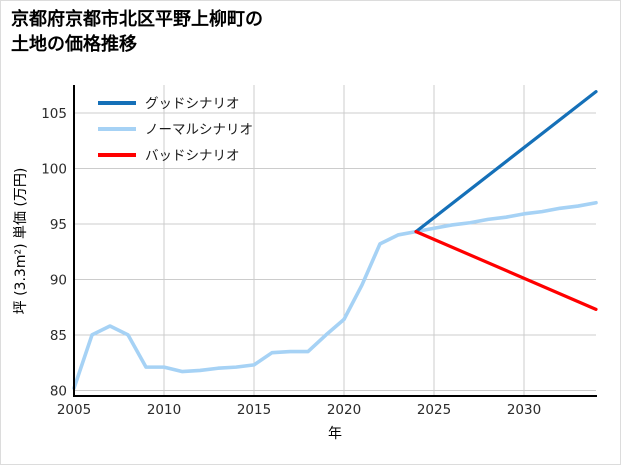 Image resolution: width=621 pixels, height=466 pixels. I want to click on y-tick-label: 105, so click(54, 114).